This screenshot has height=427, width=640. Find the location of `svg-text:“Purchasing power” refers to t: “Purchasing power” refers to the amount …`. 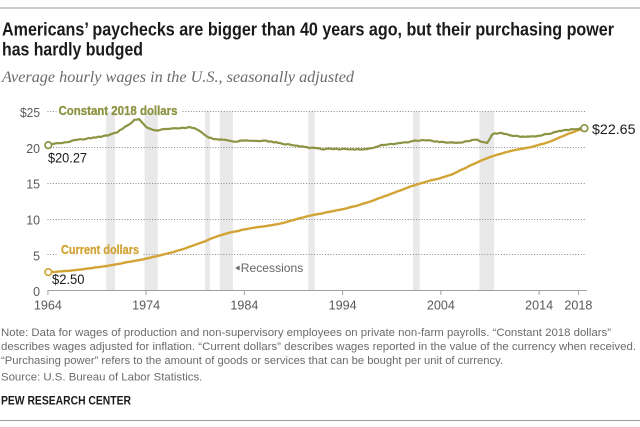

svg-text:“Purchasing power” refers to t: “Purchasing power” refers to the amount … is located at coordinates (252, 361).